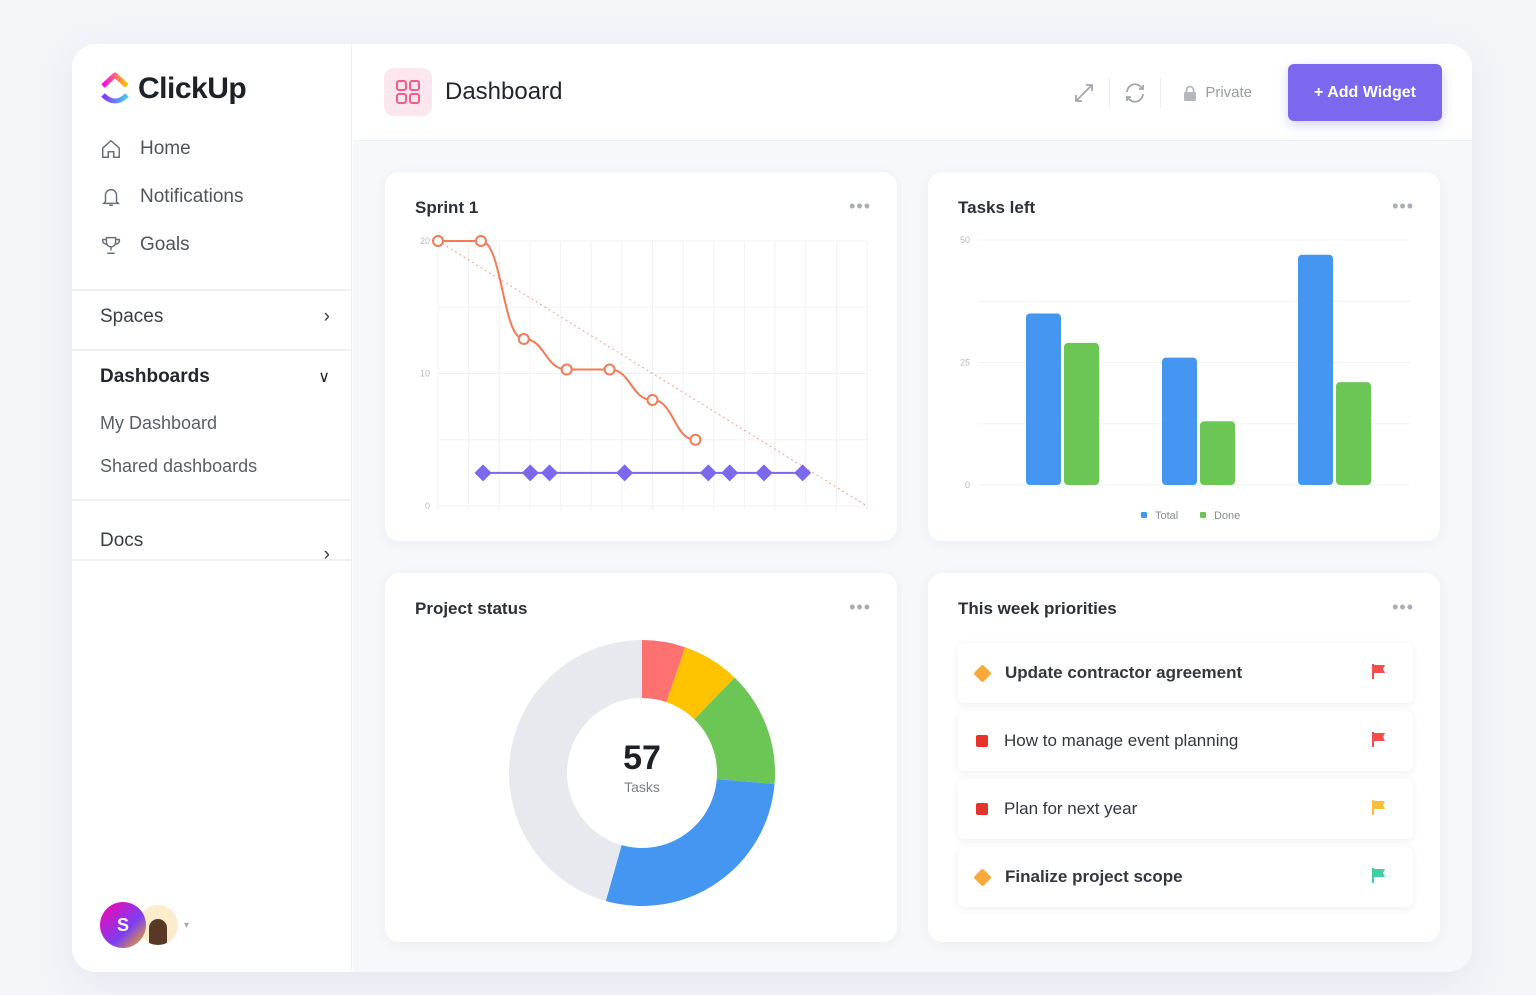 This screenshot has width=1536, height=995. I want to click on sidebar-item-my-dashboard: My Dashboard, so click(159, 423).